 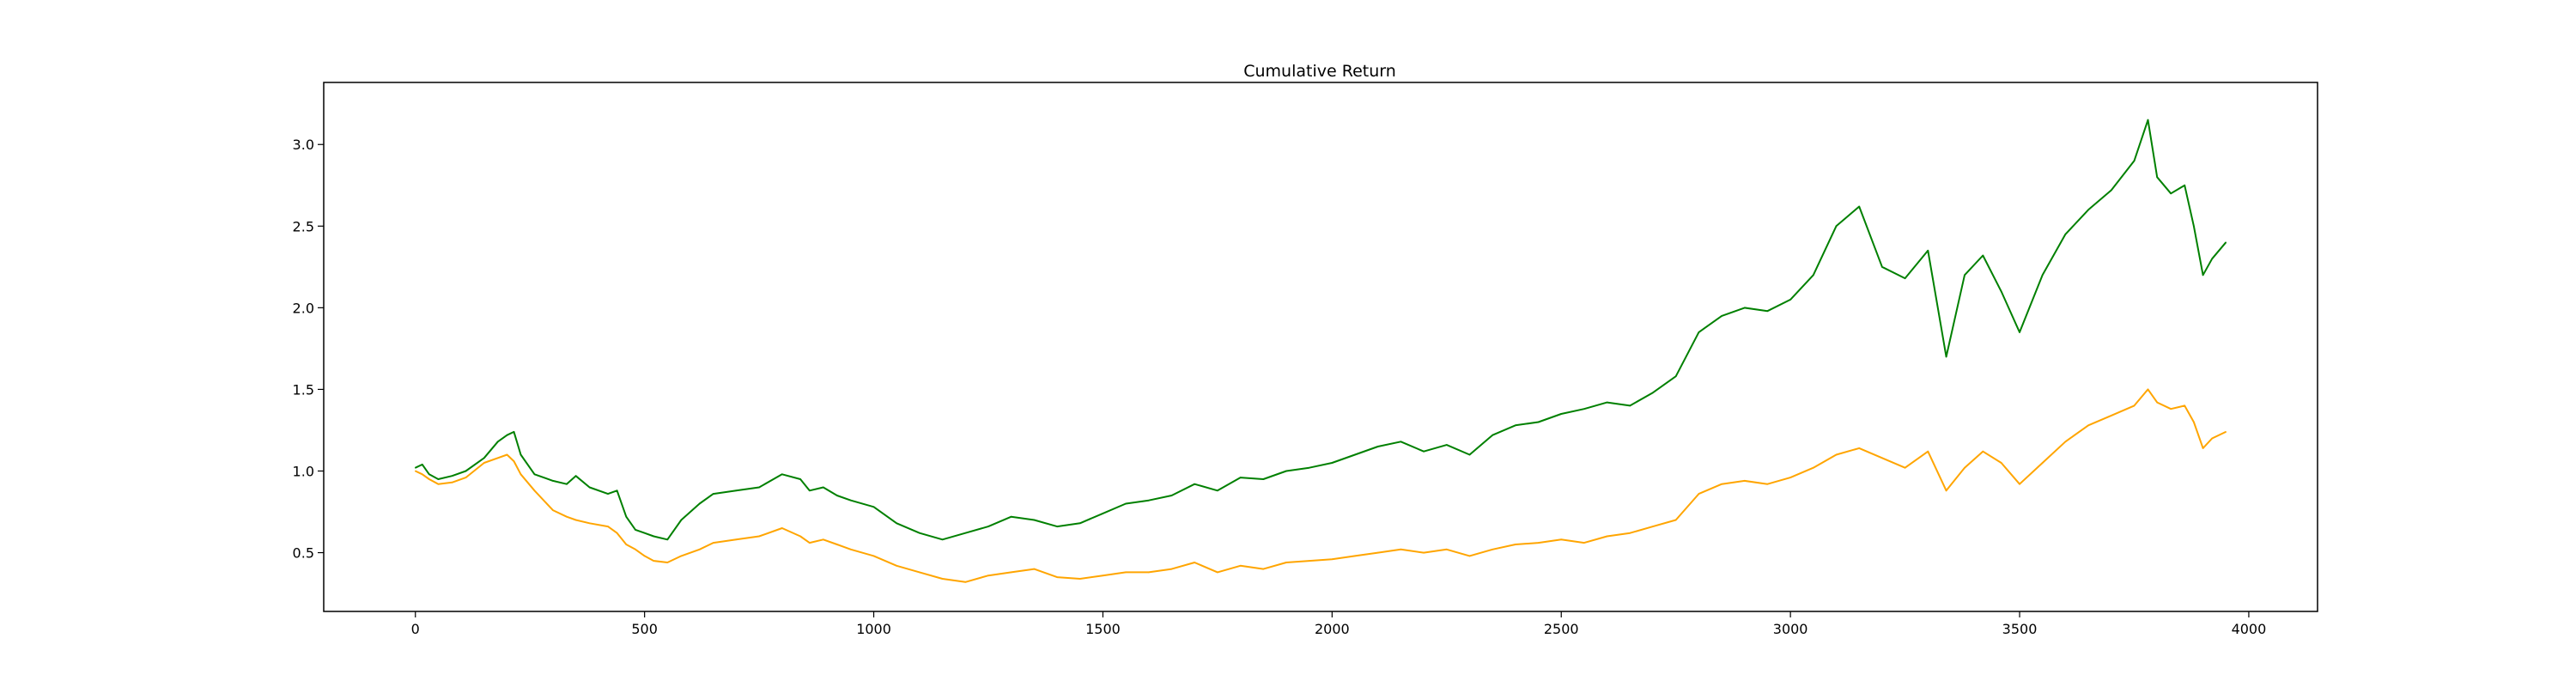 What do you see at coordinates (1319, 71) in the screenshot?
I see `chart-title: Cumulative Return` at bounding box center [1319, 71].